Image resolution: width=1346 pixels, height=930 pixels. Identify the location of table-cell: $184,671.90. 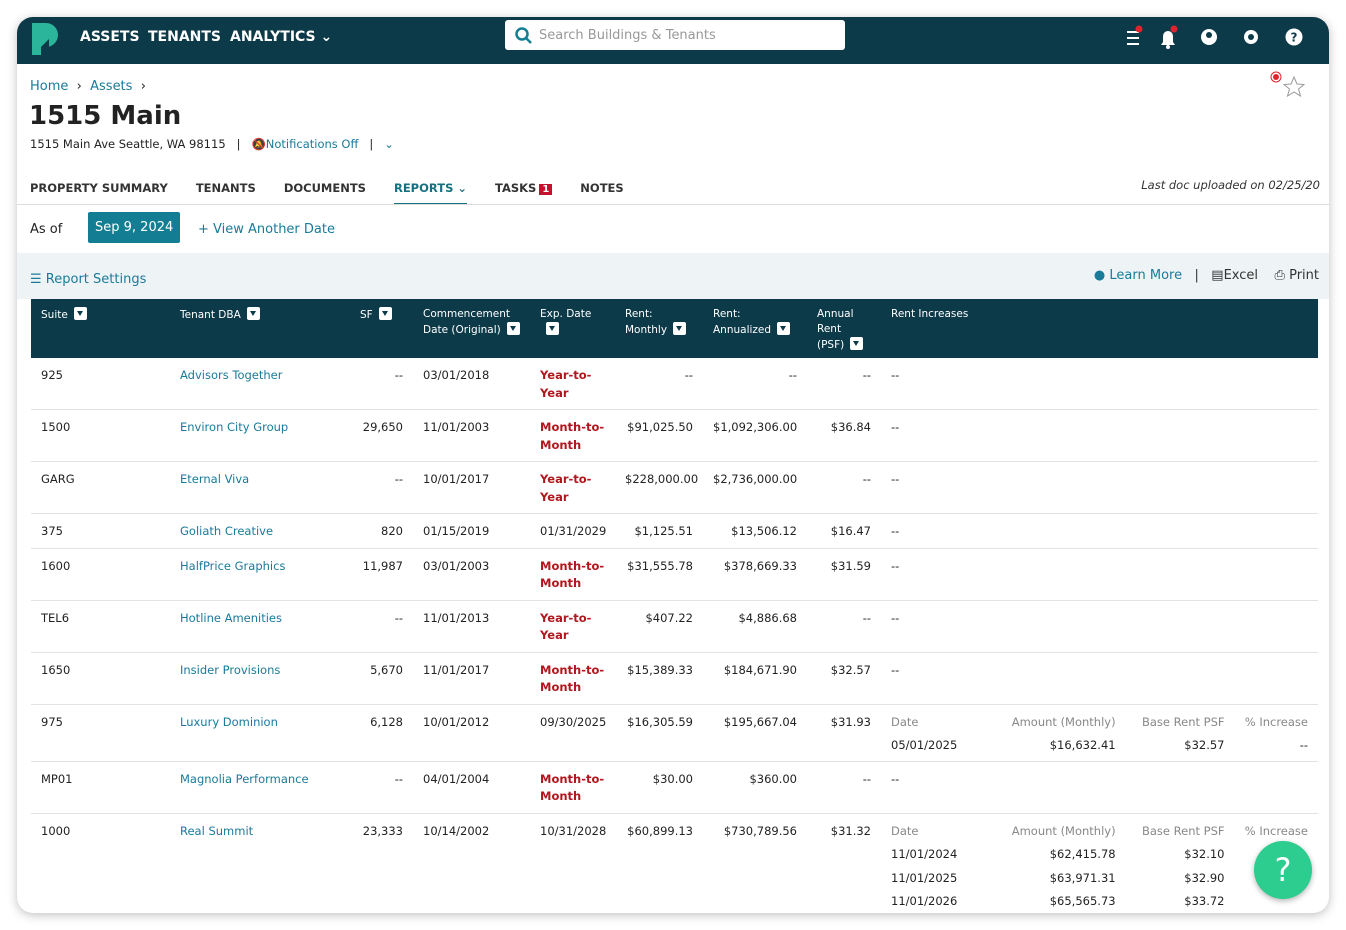
(755, 678).